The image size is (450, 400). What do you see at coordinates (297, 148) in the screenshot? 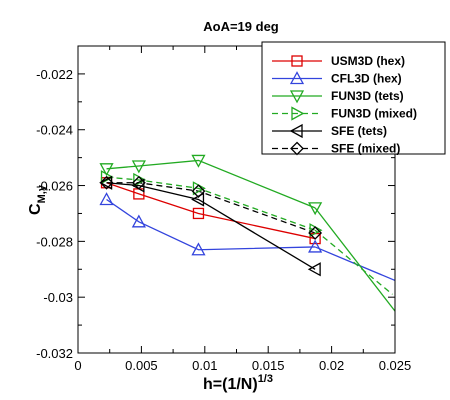
I see `legend-marker-diamond` at bounding box center [297, 148].